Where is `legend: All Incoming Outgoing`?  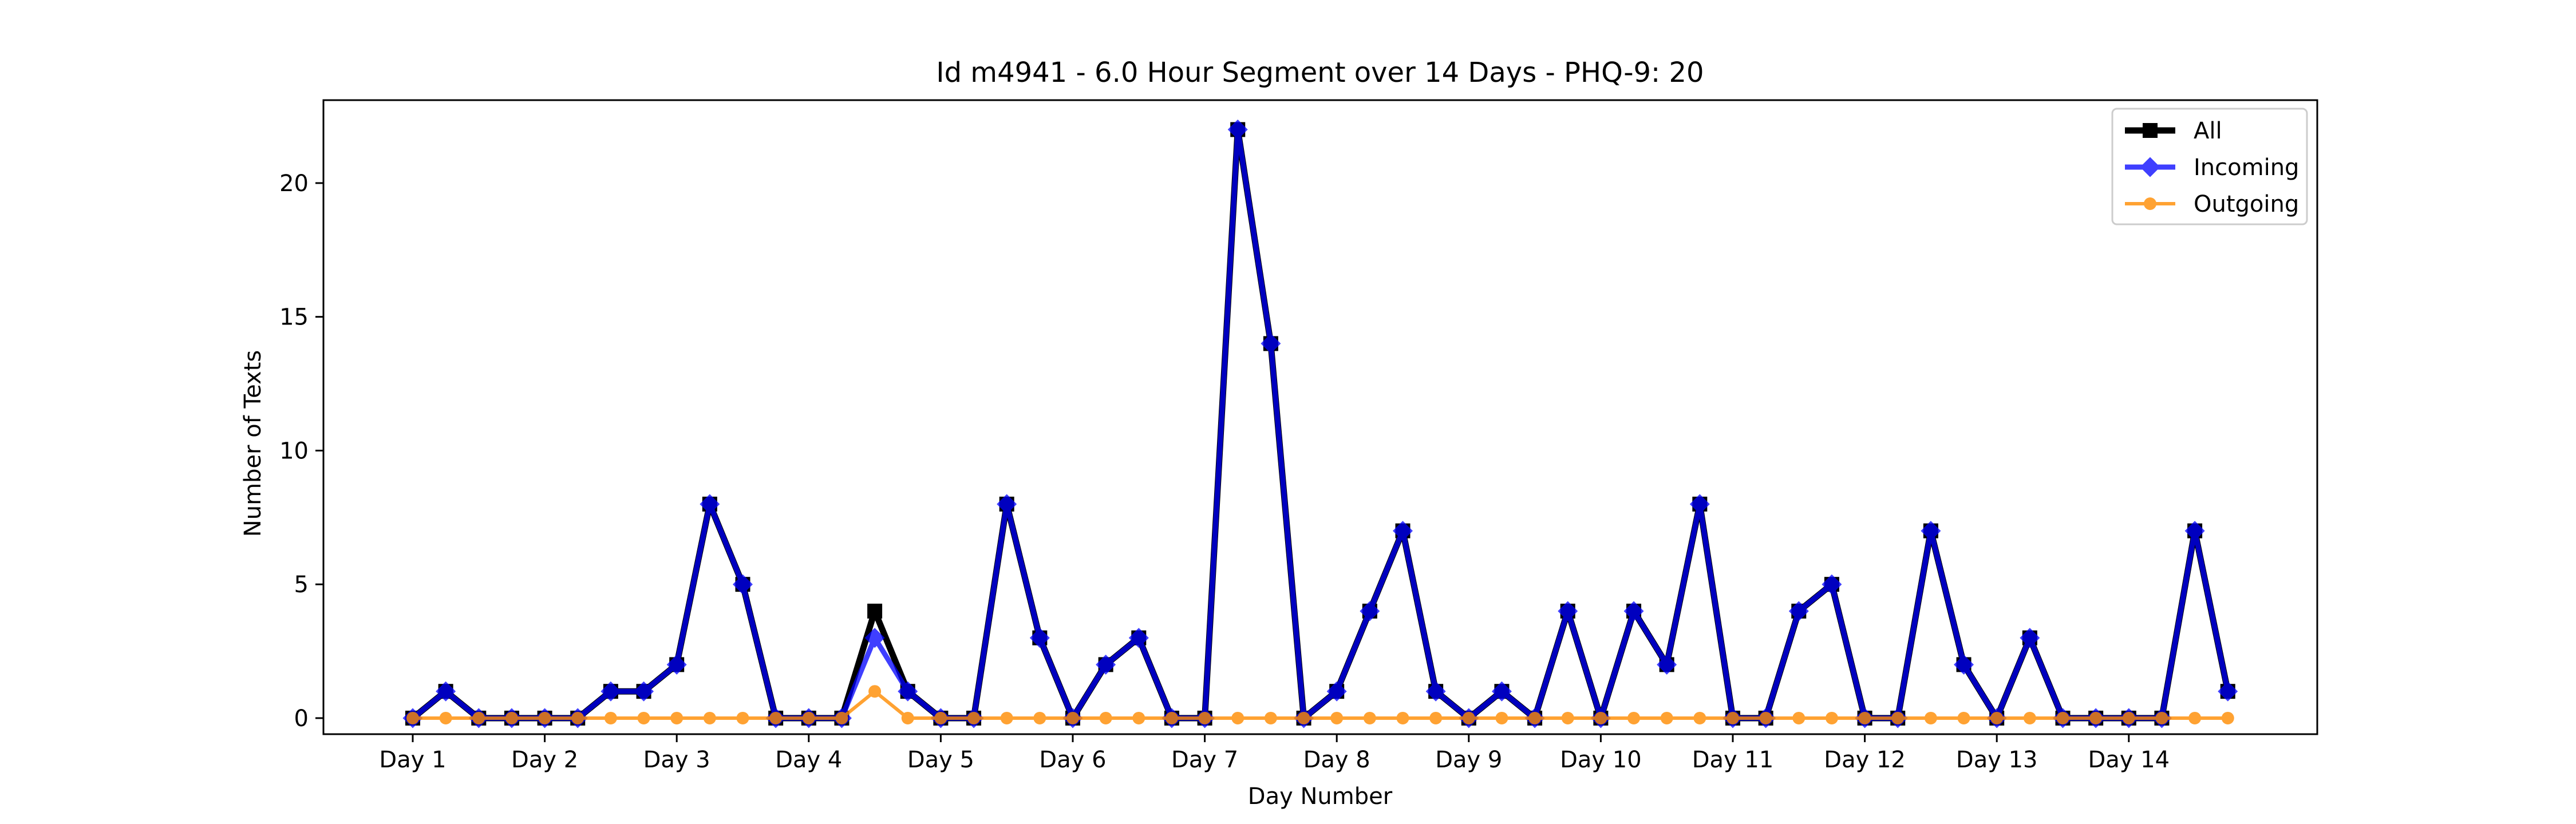
legend: All Incoming Outgoing is located at coordinates (2209, 166).